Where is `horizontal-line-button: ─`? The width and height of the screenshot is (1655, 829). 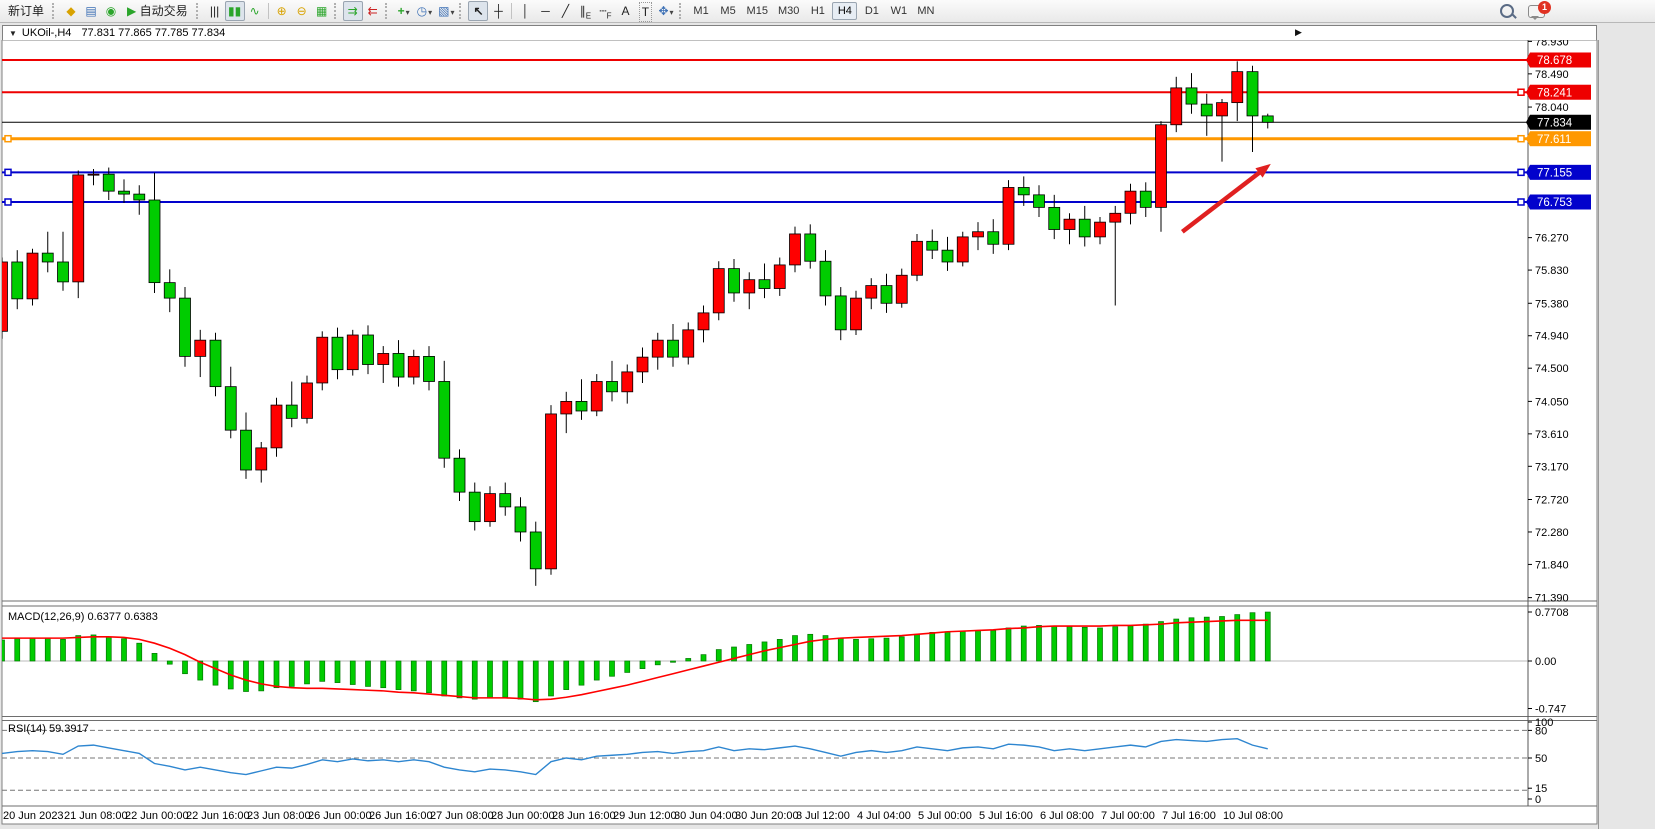 horizontal-line-button: ─ is located at coordinates (545, 11).